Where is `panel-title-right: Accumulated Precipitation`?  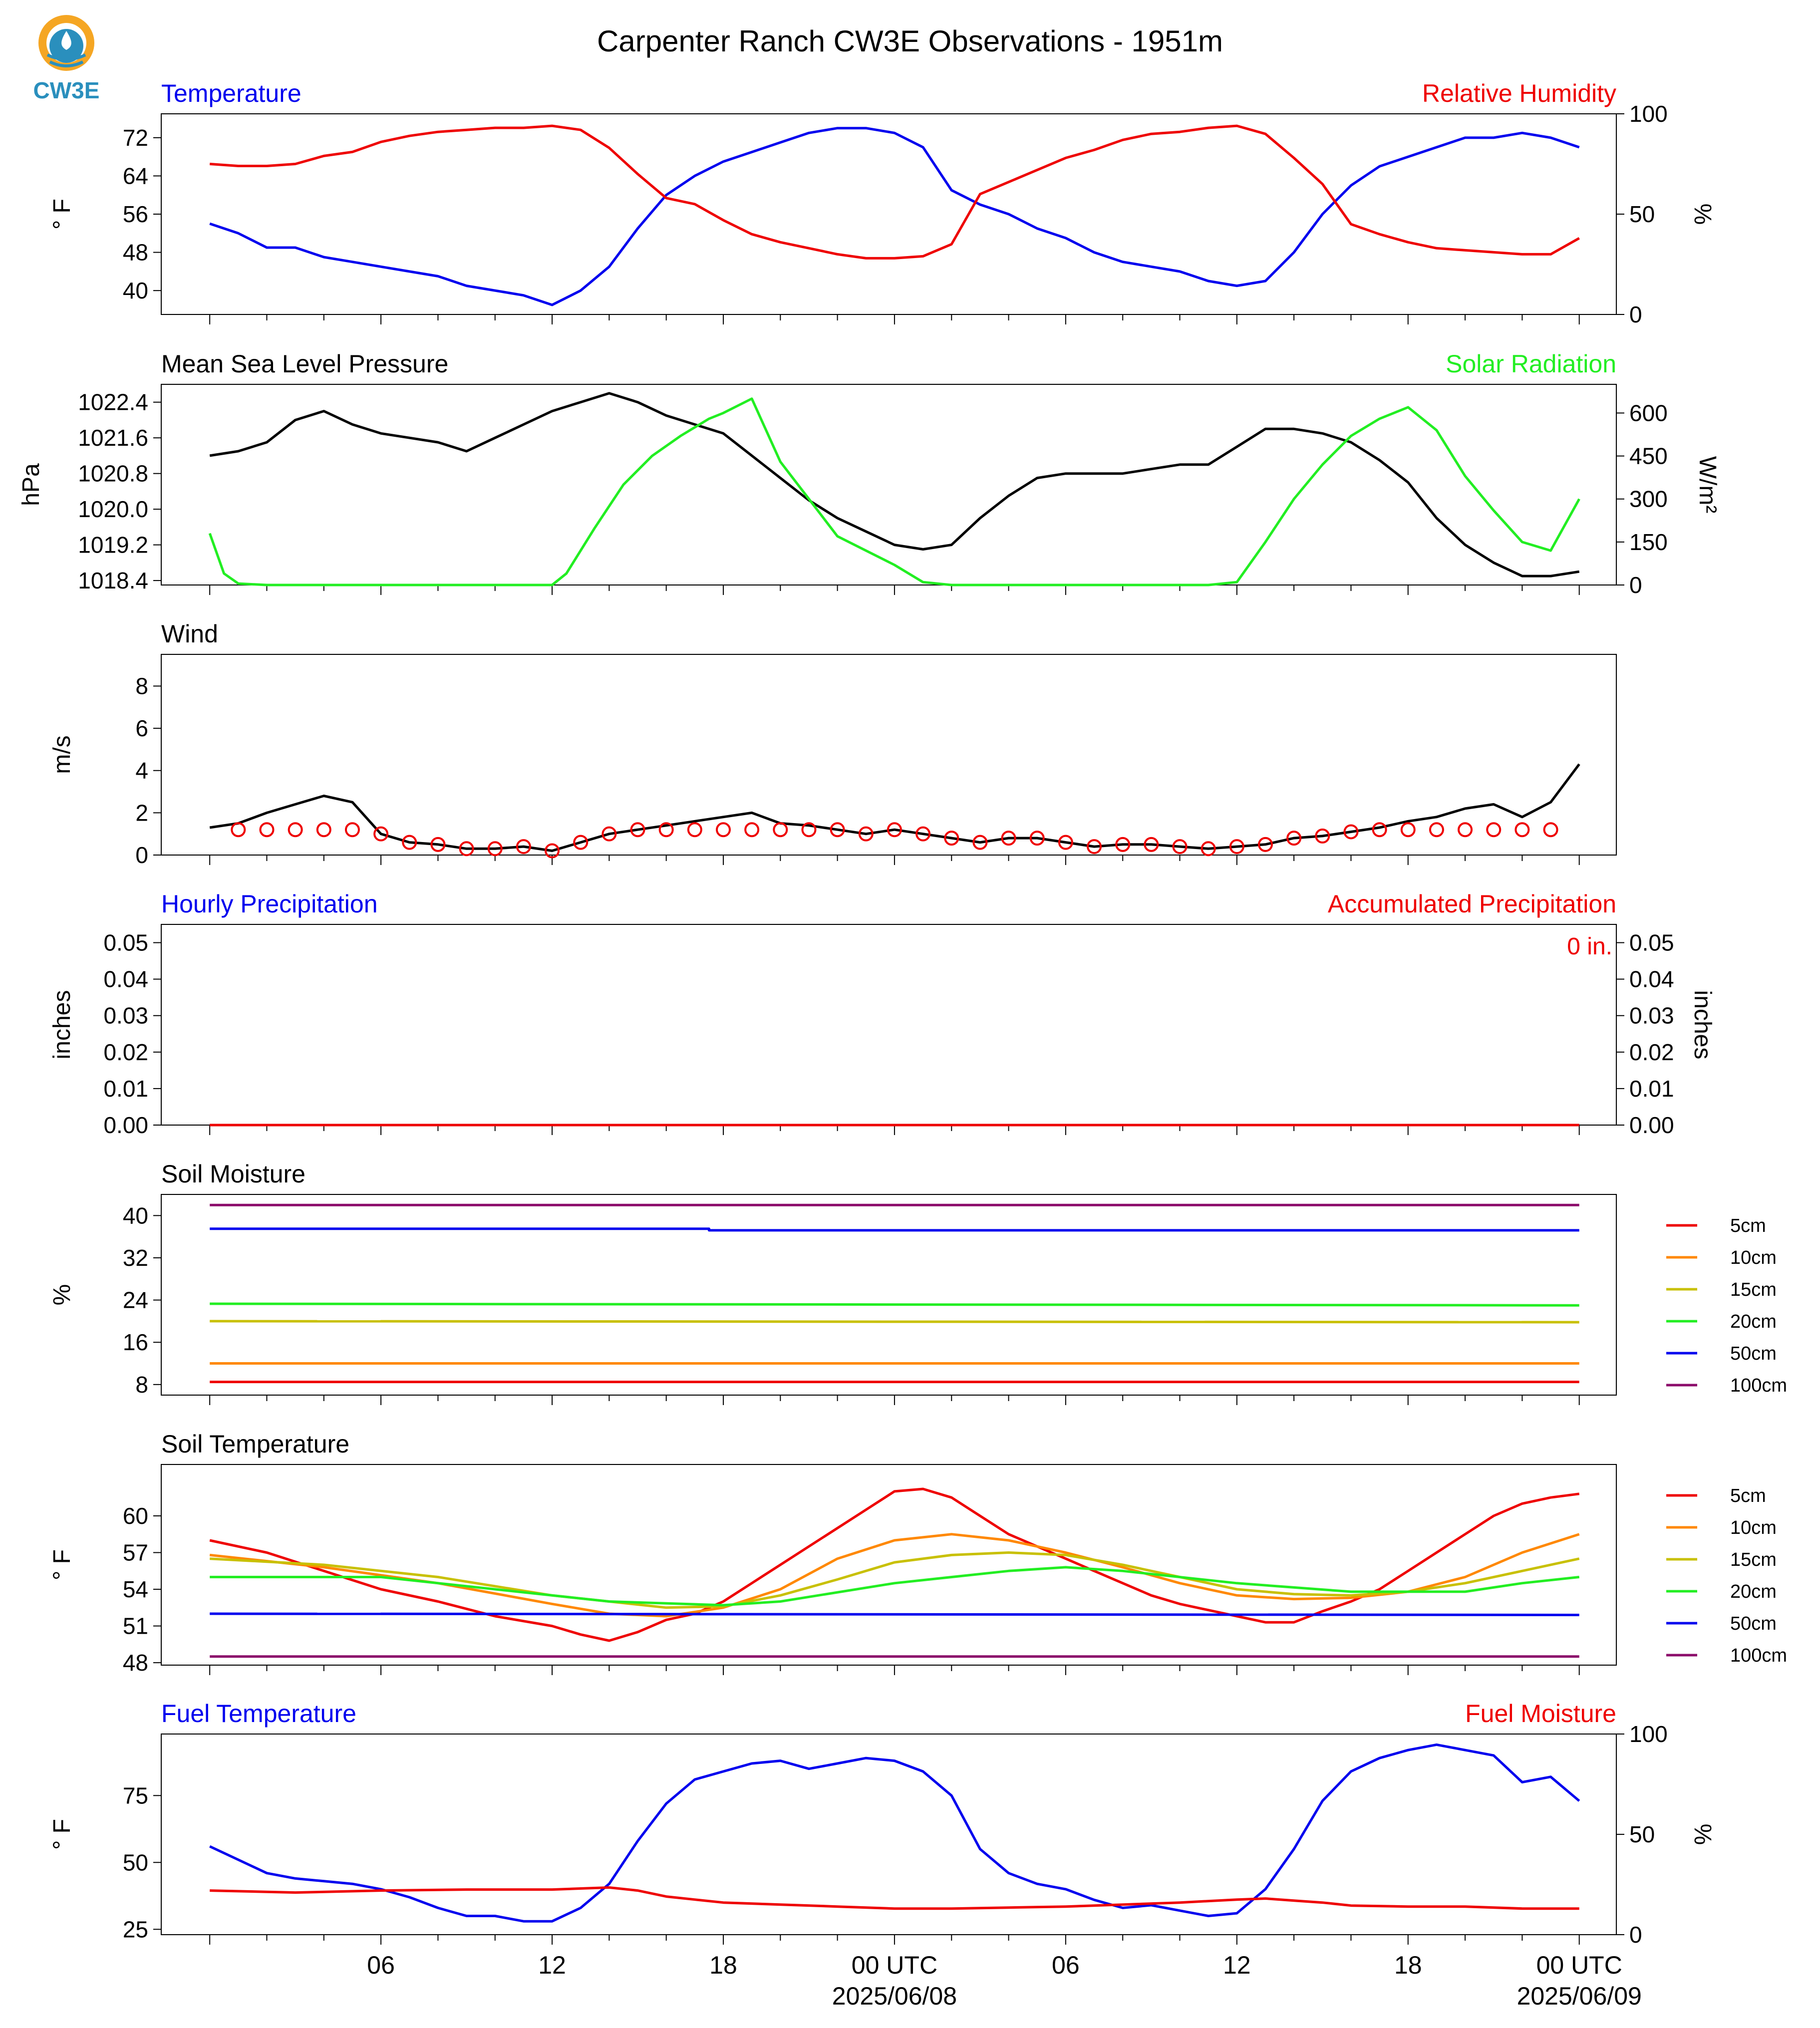
panel-title-right: Accumulated Precipitation is located at coordinates (1472, 904).